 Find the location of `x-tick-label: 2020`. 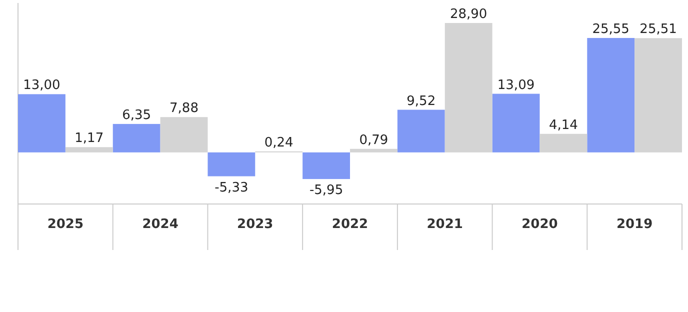

x-tick-label: 2020 is located at coordinates (540, 224).